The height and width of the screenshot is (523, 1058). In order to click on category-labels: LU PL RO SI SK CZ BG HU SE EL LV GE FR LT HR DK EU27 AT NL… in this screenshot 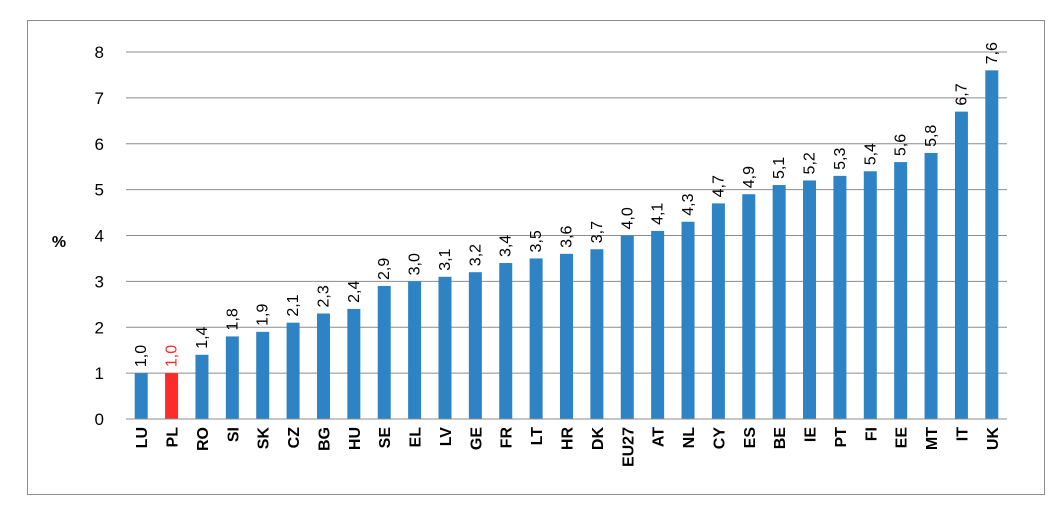, I will do `click(568, 447)`.